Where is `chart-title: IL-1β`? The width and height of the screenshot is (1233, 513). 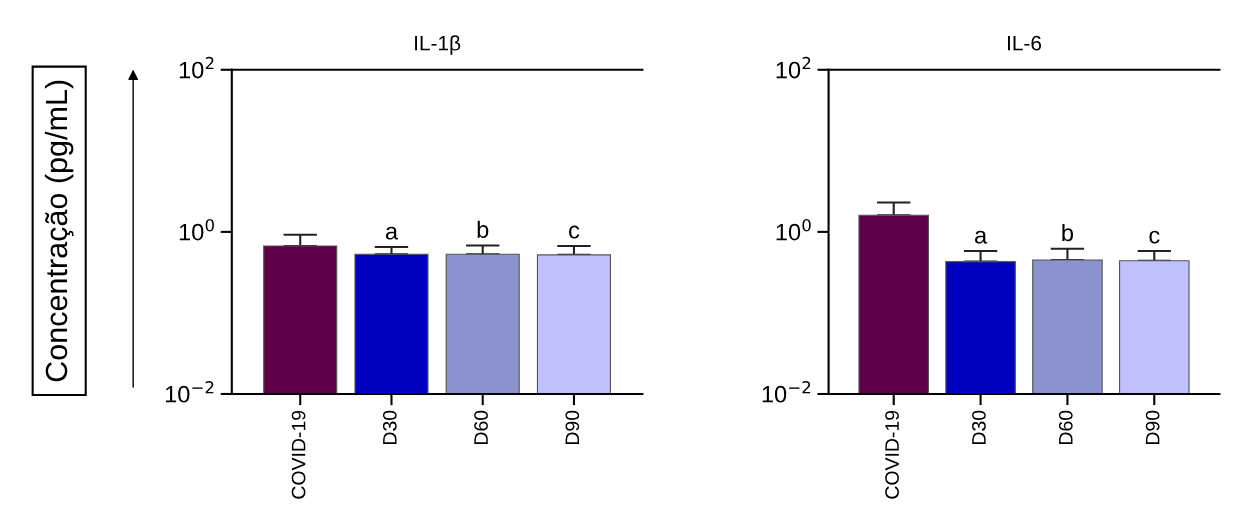 chart-title: IL-1β is located at coordinates (438, 45).